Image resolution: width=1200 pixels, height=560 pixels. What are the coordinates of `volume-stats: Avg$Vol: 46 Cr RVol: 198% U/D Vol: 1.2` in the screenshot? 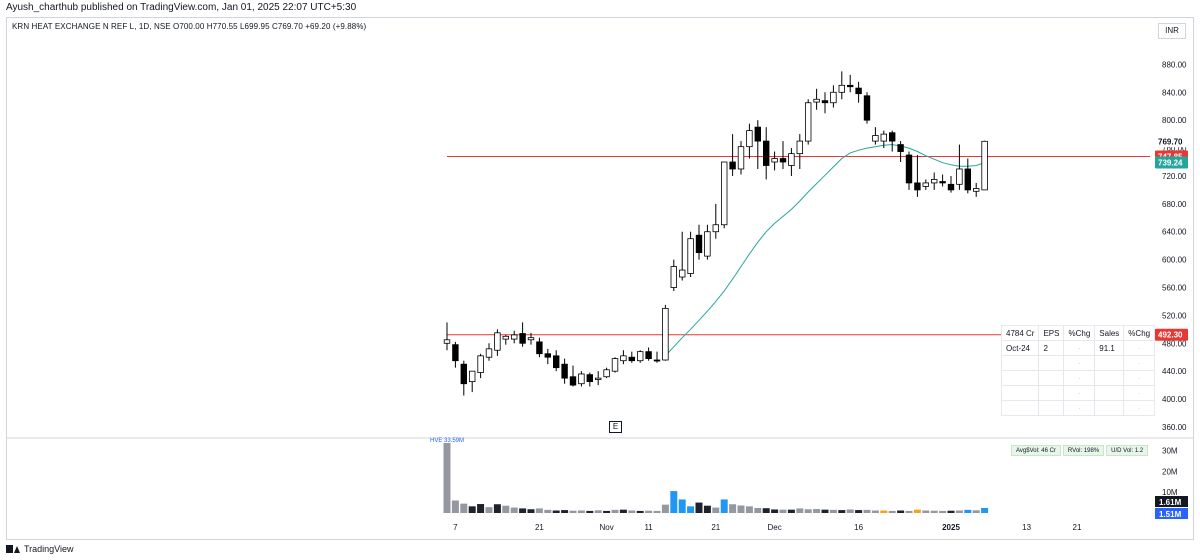 It's located at (1080, 450).